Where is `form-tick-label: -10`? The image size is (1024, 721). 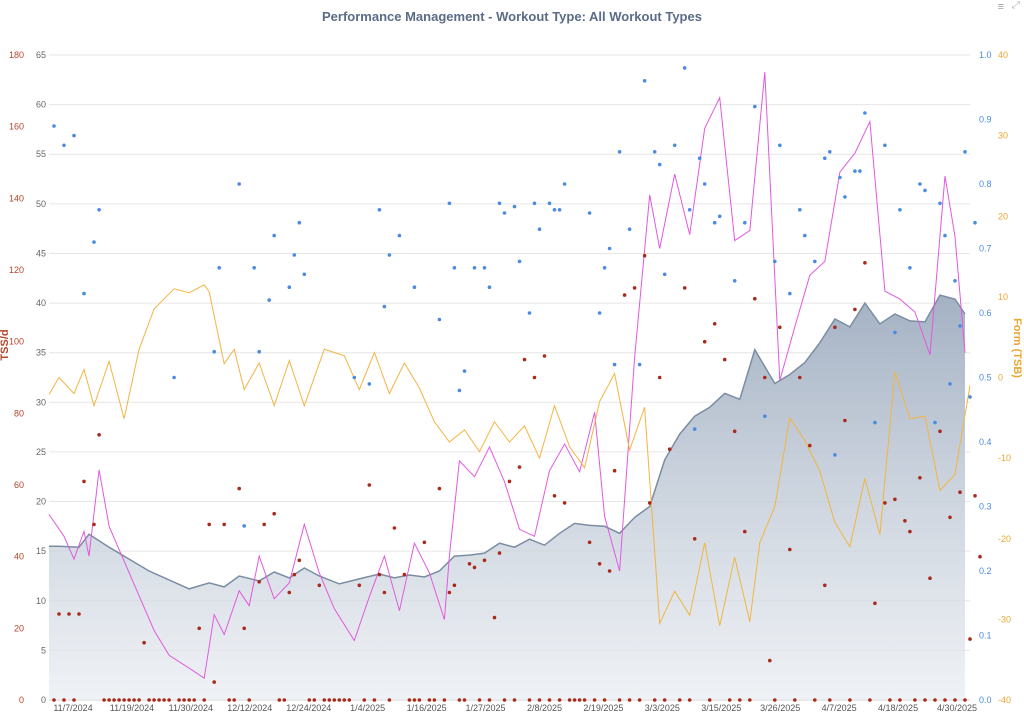
form-tick-label: -10 is located at coordinates (1004, 458).